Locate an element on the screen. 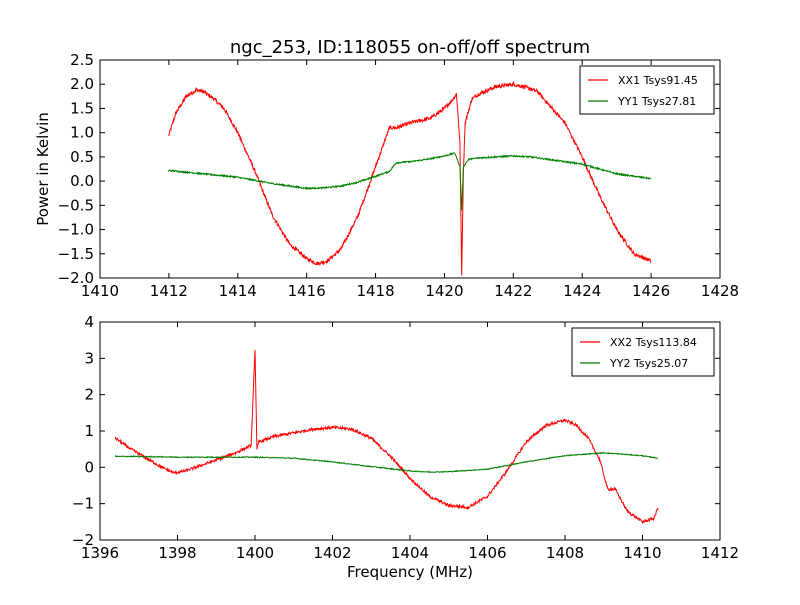 The height and width of the screenshot is (605, 800). y-tick-label: 1 is located at coordinates (89, 431).